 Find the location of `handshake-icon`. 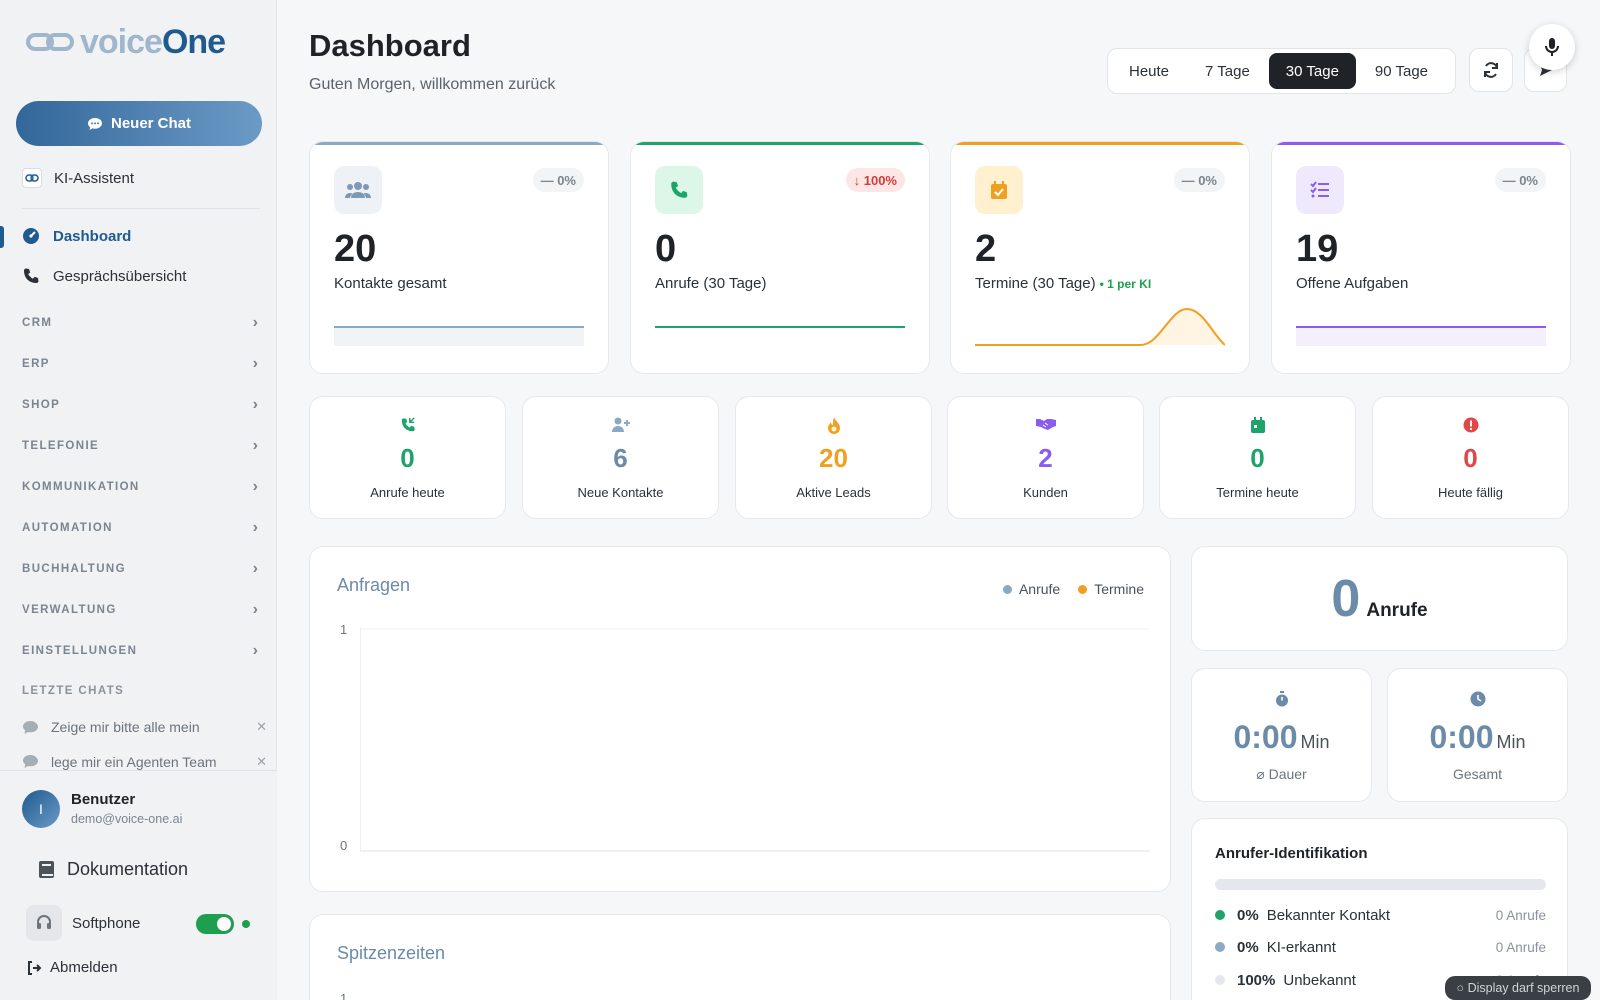

handshake-icon is located at coordinates (1045, 424).